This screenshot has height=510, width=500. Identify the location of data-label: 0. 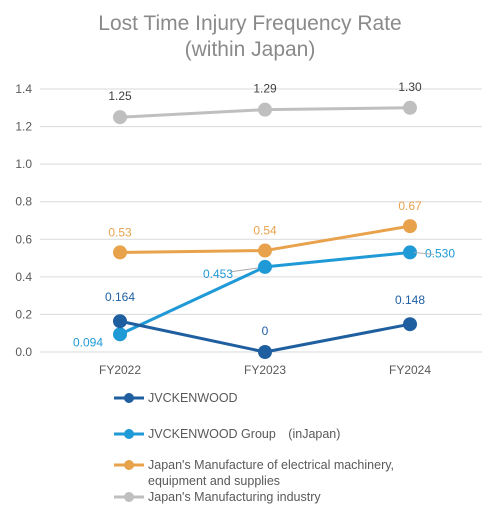
(265, 331).